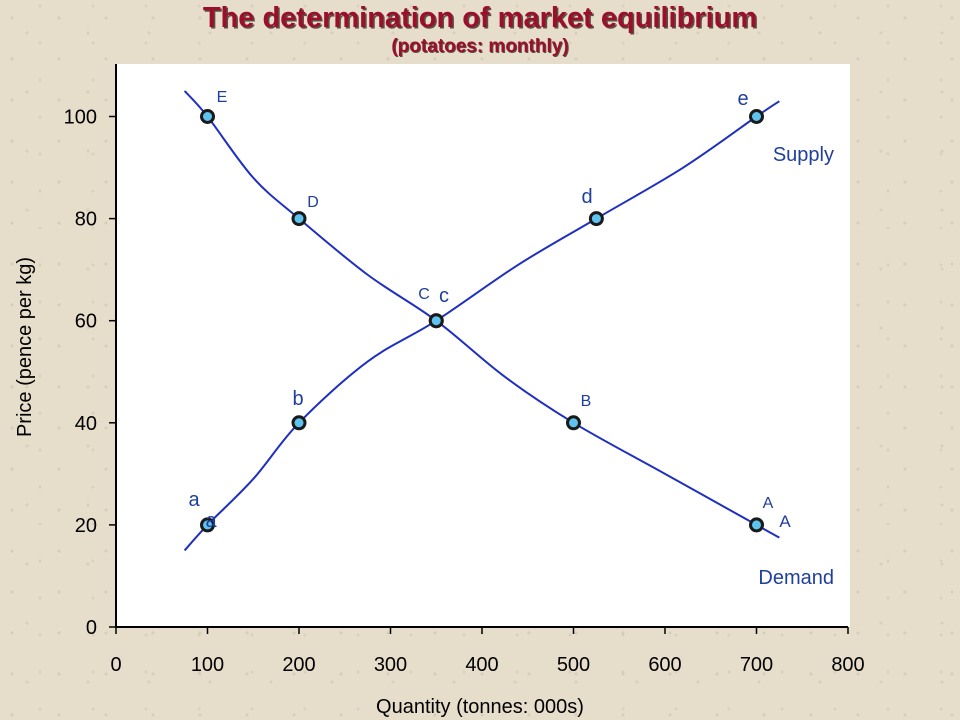 This screenshot has height=720, width=960. What do you see at coordinates (756, 525) in the screenshot?
I see `demand-point-A` at bounding box center [756, 525].